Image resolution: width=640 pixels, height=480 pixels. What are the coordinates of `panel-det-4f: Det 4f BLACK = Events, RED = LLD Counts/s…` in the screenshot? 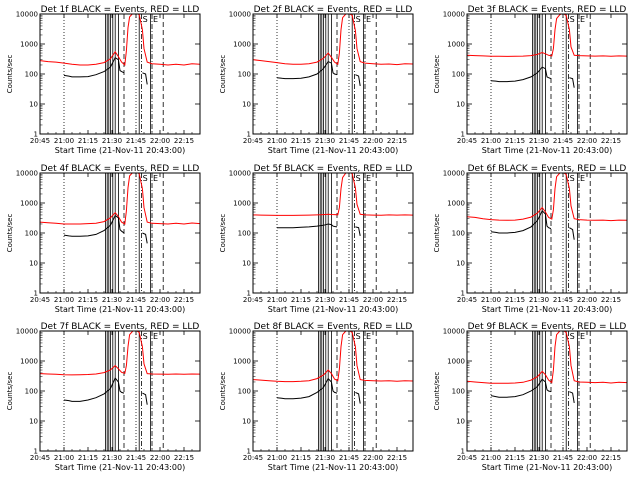 It's located at (103, 239).